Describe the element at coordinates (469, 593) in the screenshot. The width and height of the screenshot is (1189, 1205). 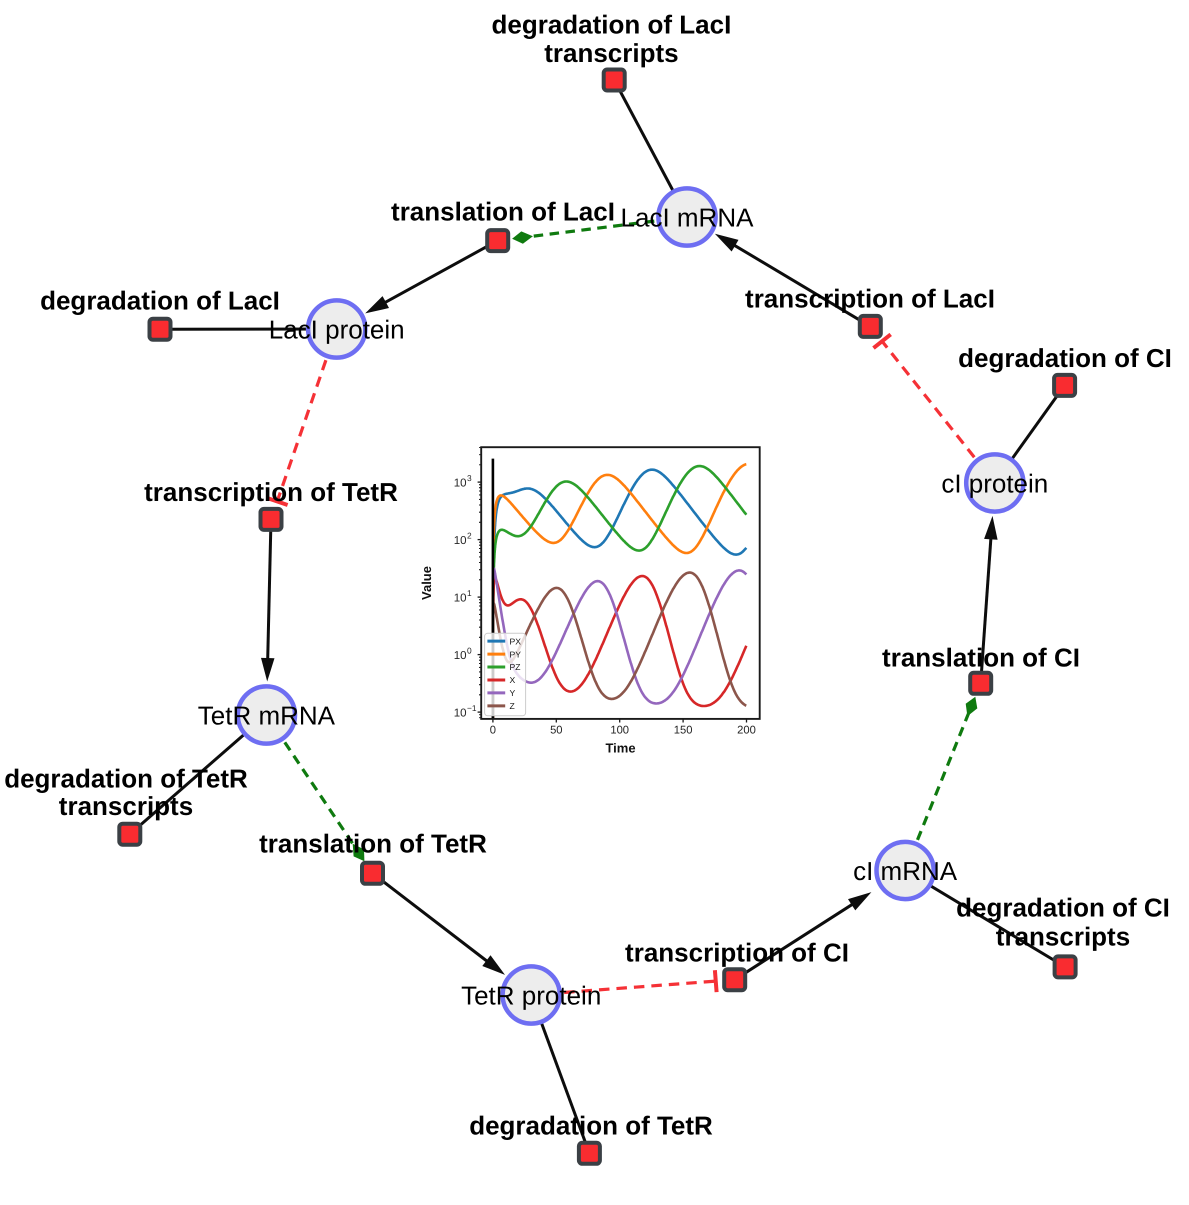
I see `svg-text: 1` at that location.